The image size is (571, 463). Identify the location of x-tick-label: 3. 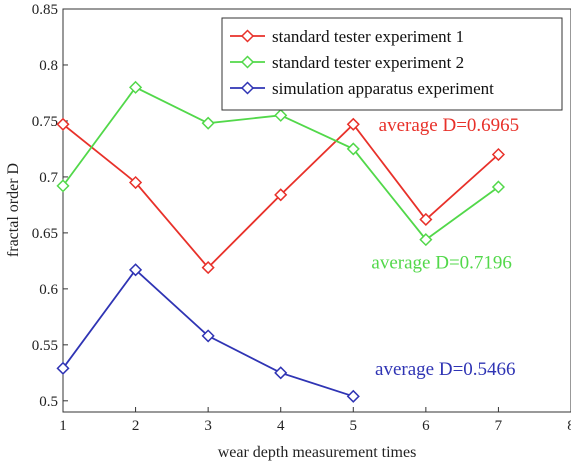
(208, 426).